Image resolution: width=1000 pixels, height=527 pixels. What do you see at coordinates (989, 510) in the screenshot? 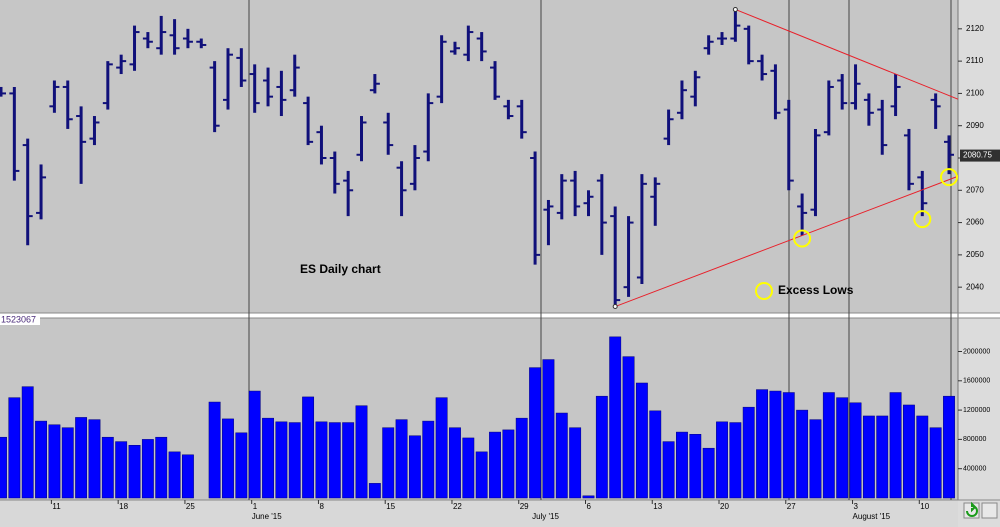
I see `scroll-button` at bounding box center [989, 510].